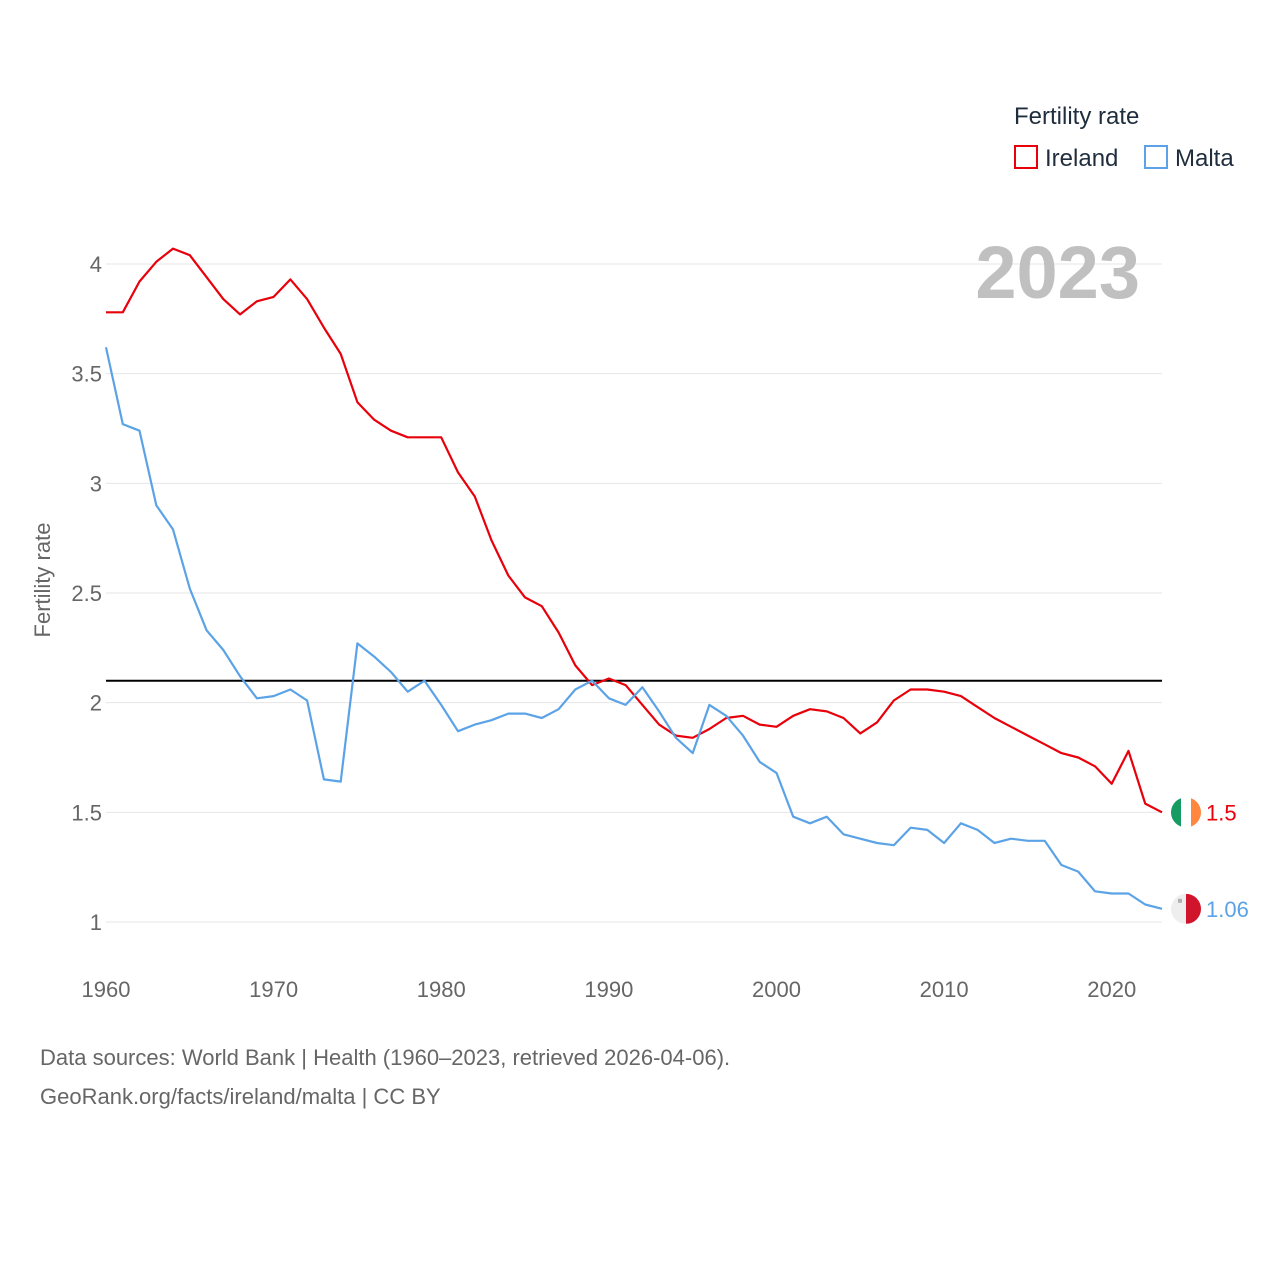  I want to click on flag-half-white, so click(1178, 908).